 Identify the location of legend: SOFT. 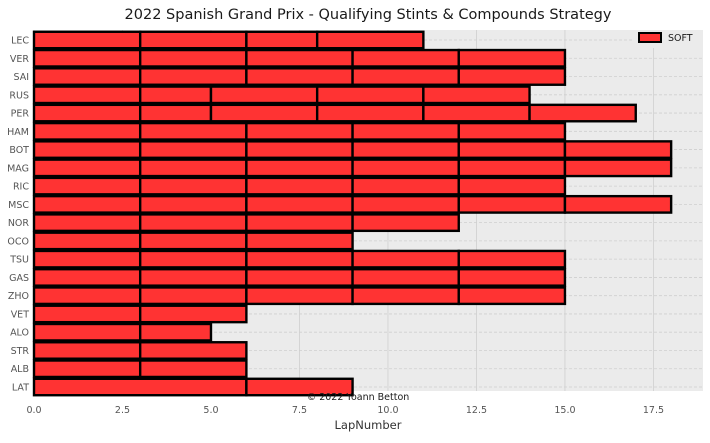
(668, 39).